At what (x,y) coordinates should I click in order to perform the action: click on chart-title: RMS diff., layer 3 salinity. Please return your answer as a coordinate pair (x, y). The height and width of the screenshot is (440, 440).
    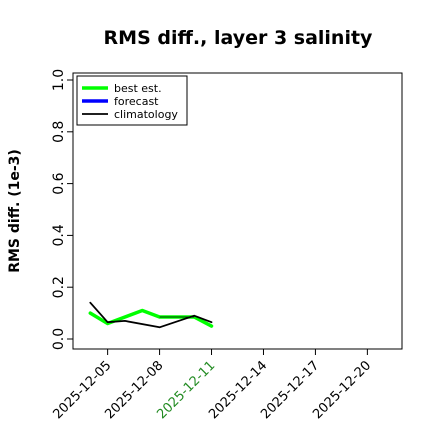
    Looking at the image, I should click on (239, 38).